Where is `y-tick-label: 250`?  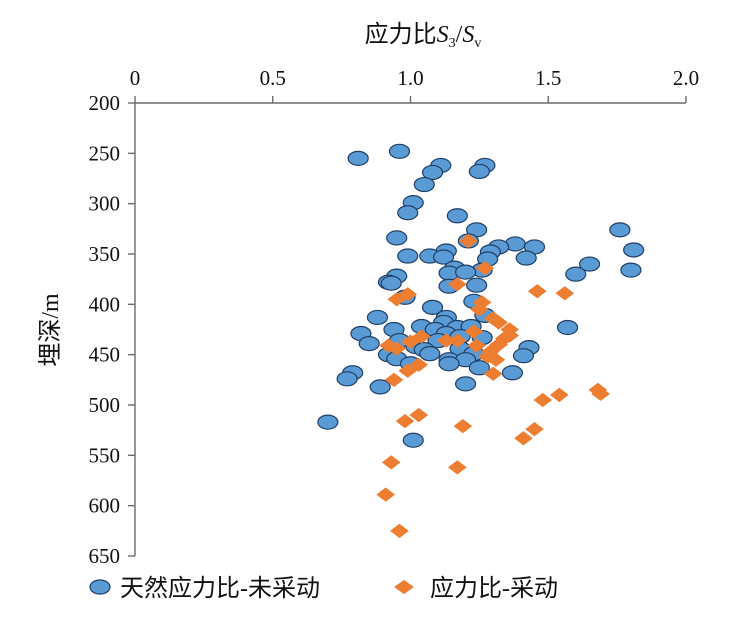
y-tick-label: 250 is located at coordinates (105, 153).